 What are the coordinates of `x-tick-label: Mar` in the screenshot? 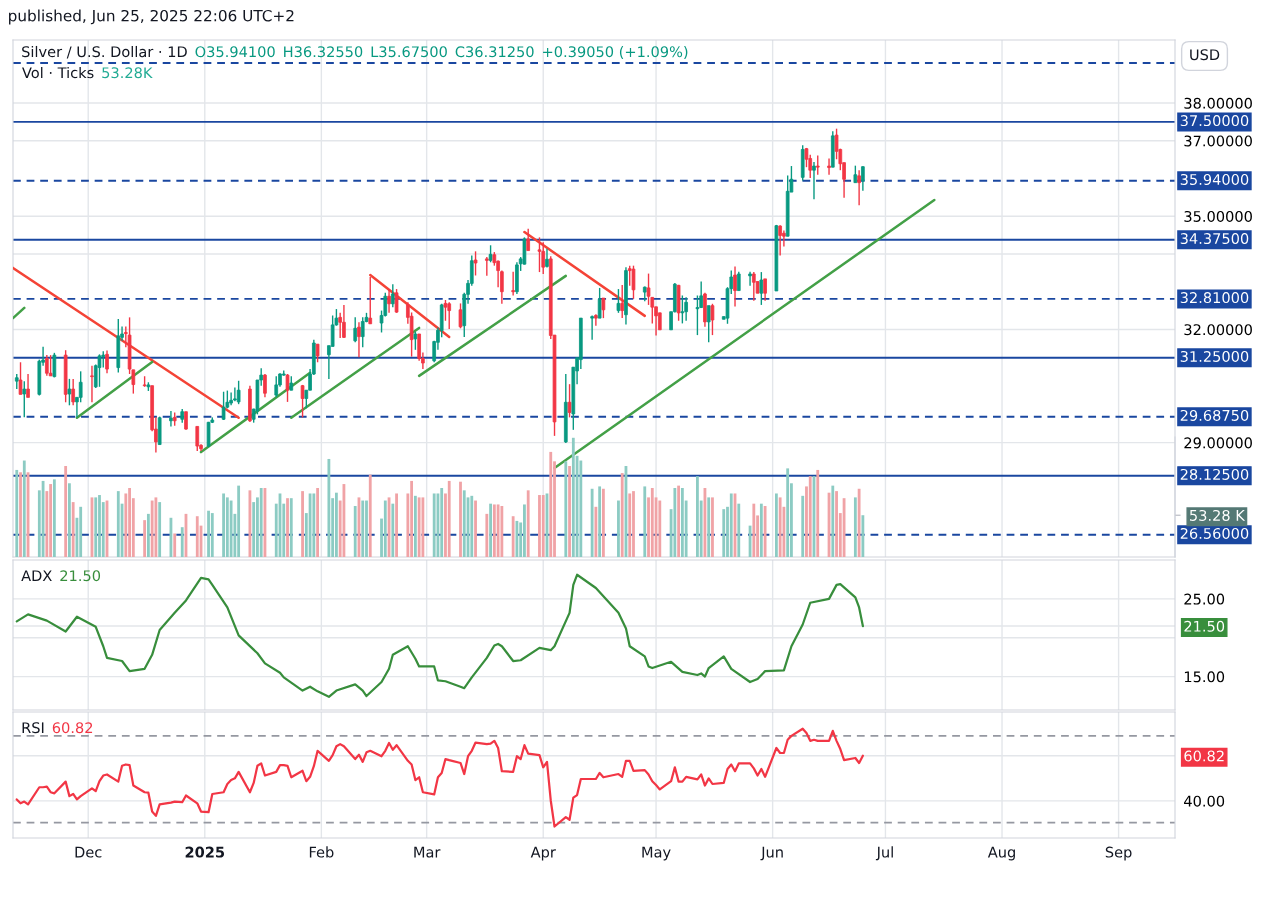 It's located at (427, 852).